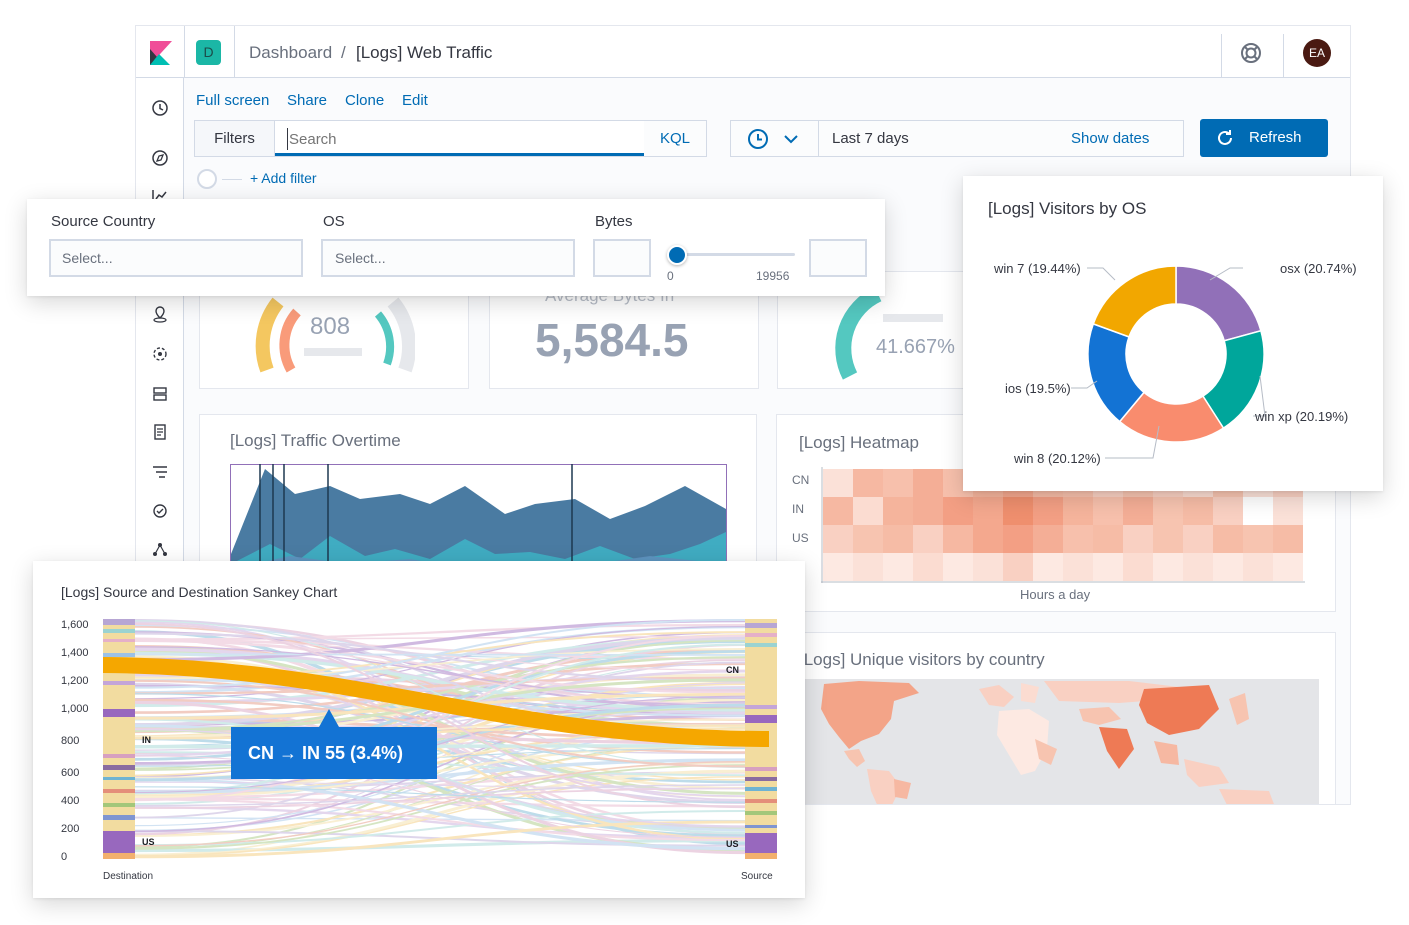 The image size is (1409, 925). I want to click on ml-icon, so click(160, 354).